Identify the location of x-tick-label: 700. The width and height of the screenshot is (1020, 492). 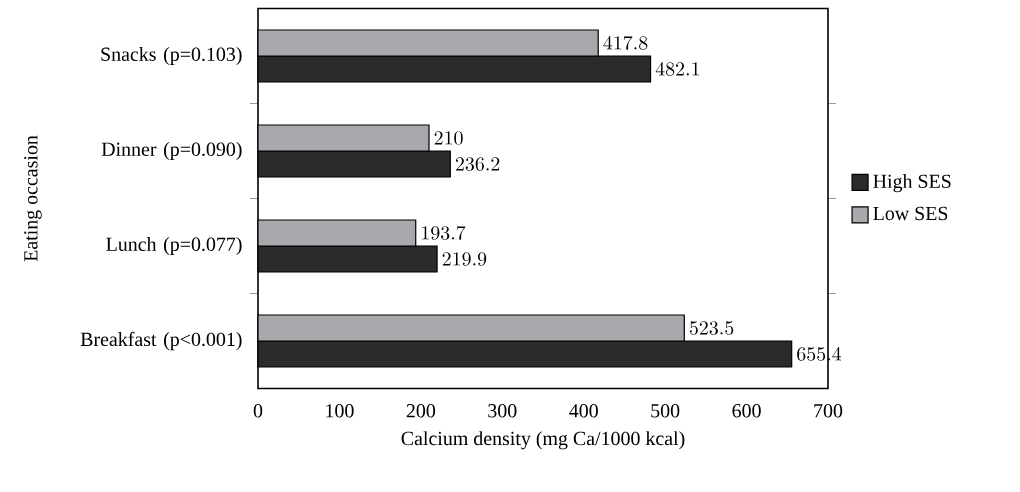
(828, 411).